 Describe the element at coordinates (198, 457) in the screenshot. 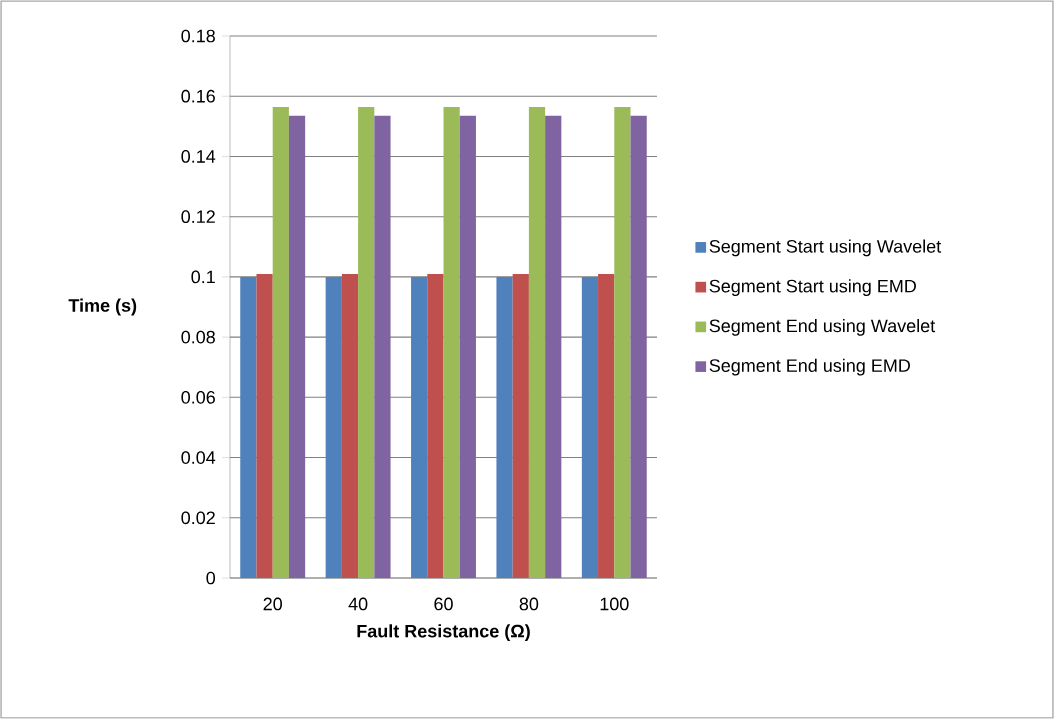

I see `y-tick-label: 0.04` at that location.